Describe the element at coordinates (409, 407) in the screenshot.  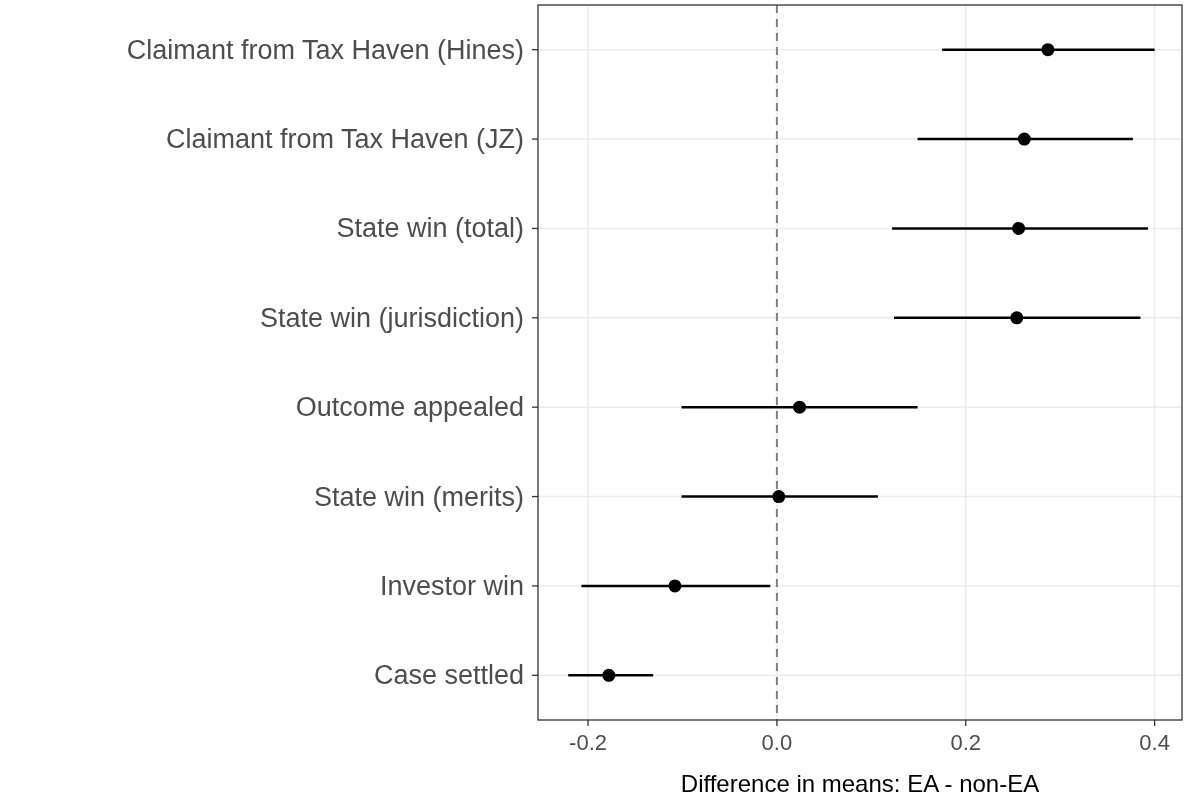
I see `y-tick-label: Outcome appealed` at that location.